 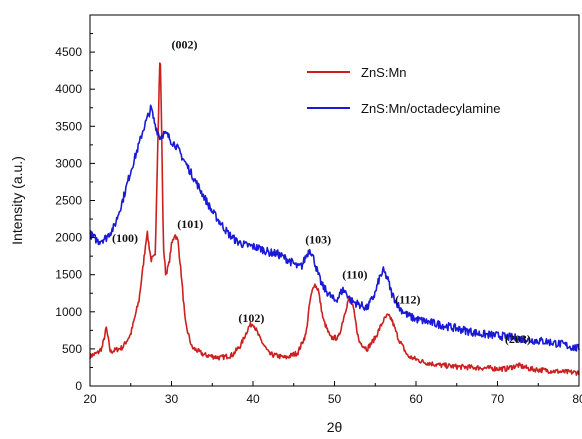 What do you see at coordinates (577, 399) in the screenshot?
I see `x-tick-label: 80` at bounding box center [577, 399].